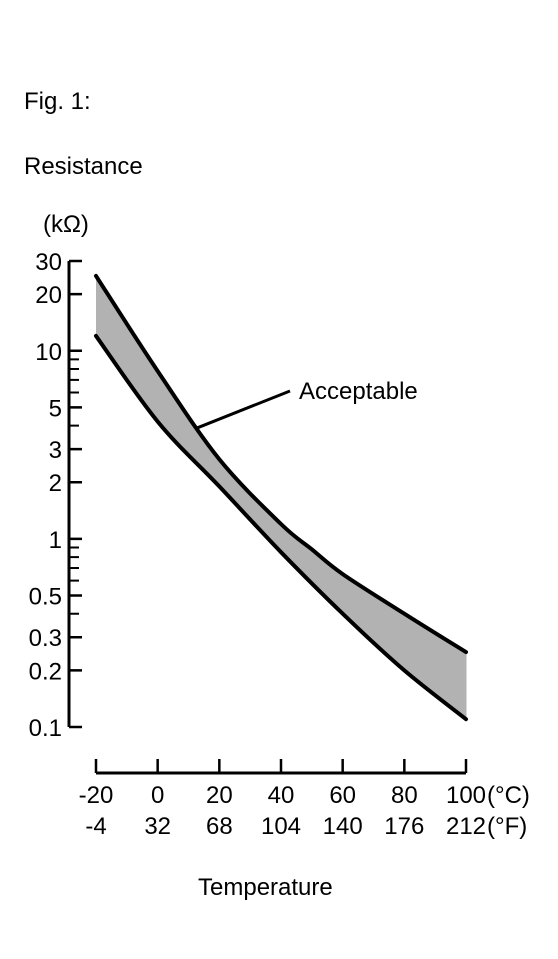 The image size is (558, 959). I want to click on annotation-acceptable: Acceptable, so click(358, 391).